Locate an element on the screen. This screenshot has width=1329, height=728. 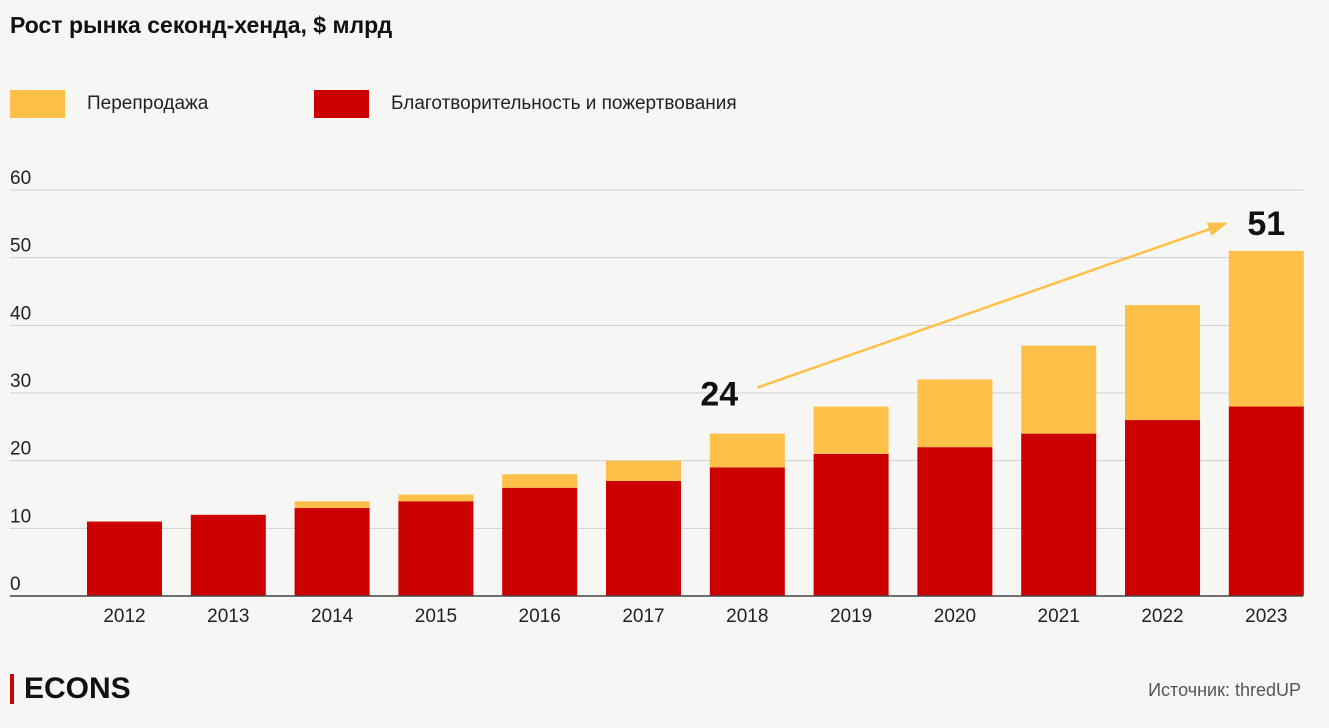
econs-logo: ECONS is located at coordinates (70, 689).